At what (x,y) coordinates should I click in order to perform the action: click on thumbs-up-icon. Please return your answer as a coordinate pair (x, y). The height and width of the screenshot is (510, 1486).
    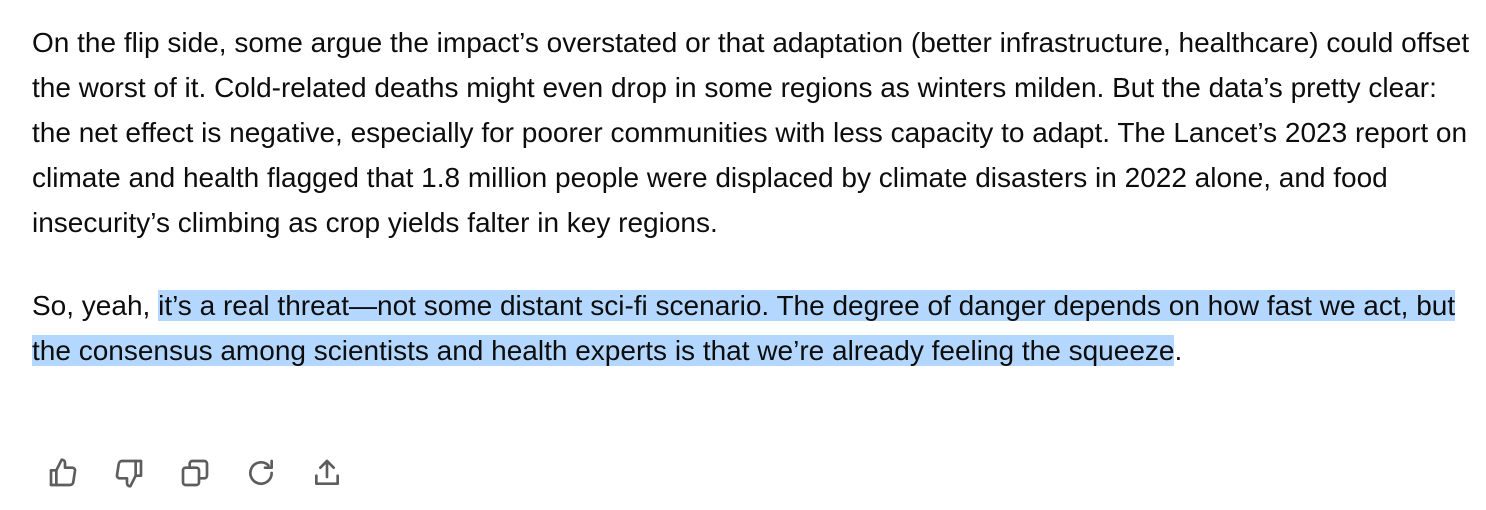
    Looking at the image, I should click on (63, 472).